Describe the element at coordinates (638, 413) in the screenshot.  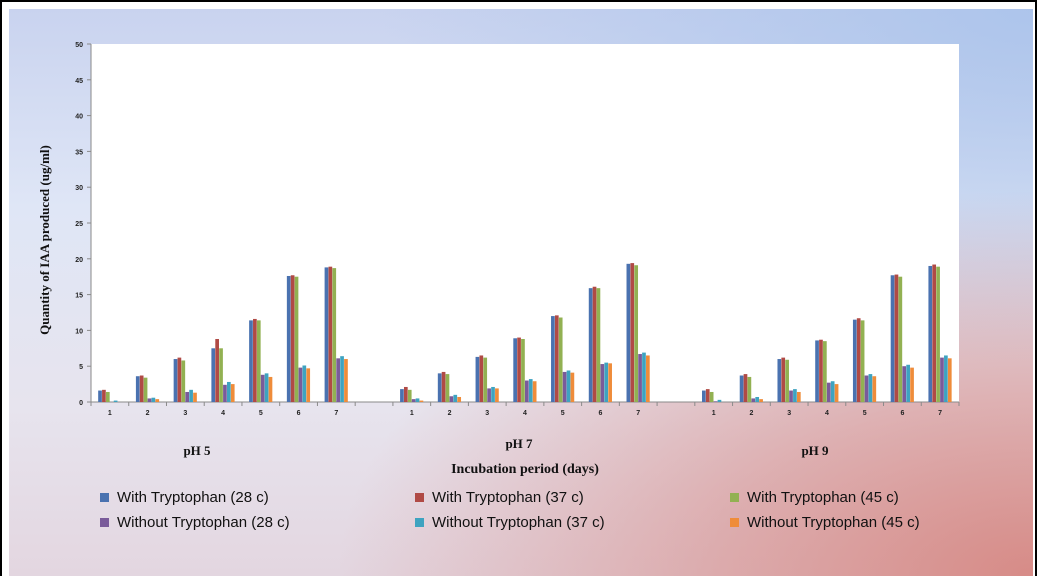
I see `x-tick-label: 7` at that location.